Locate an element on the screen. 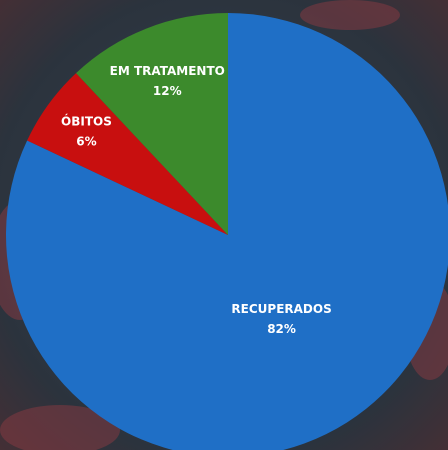  slice-label: ÓBITOS is located at coordinates (86, 121).